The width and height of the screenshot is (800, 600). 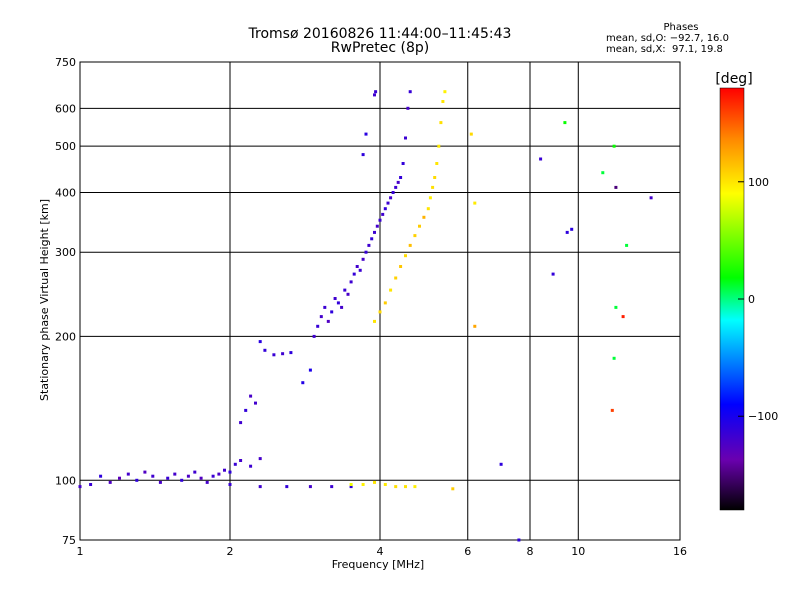 I want to click on y-tick-label: 600, so click(x=65, y=108).